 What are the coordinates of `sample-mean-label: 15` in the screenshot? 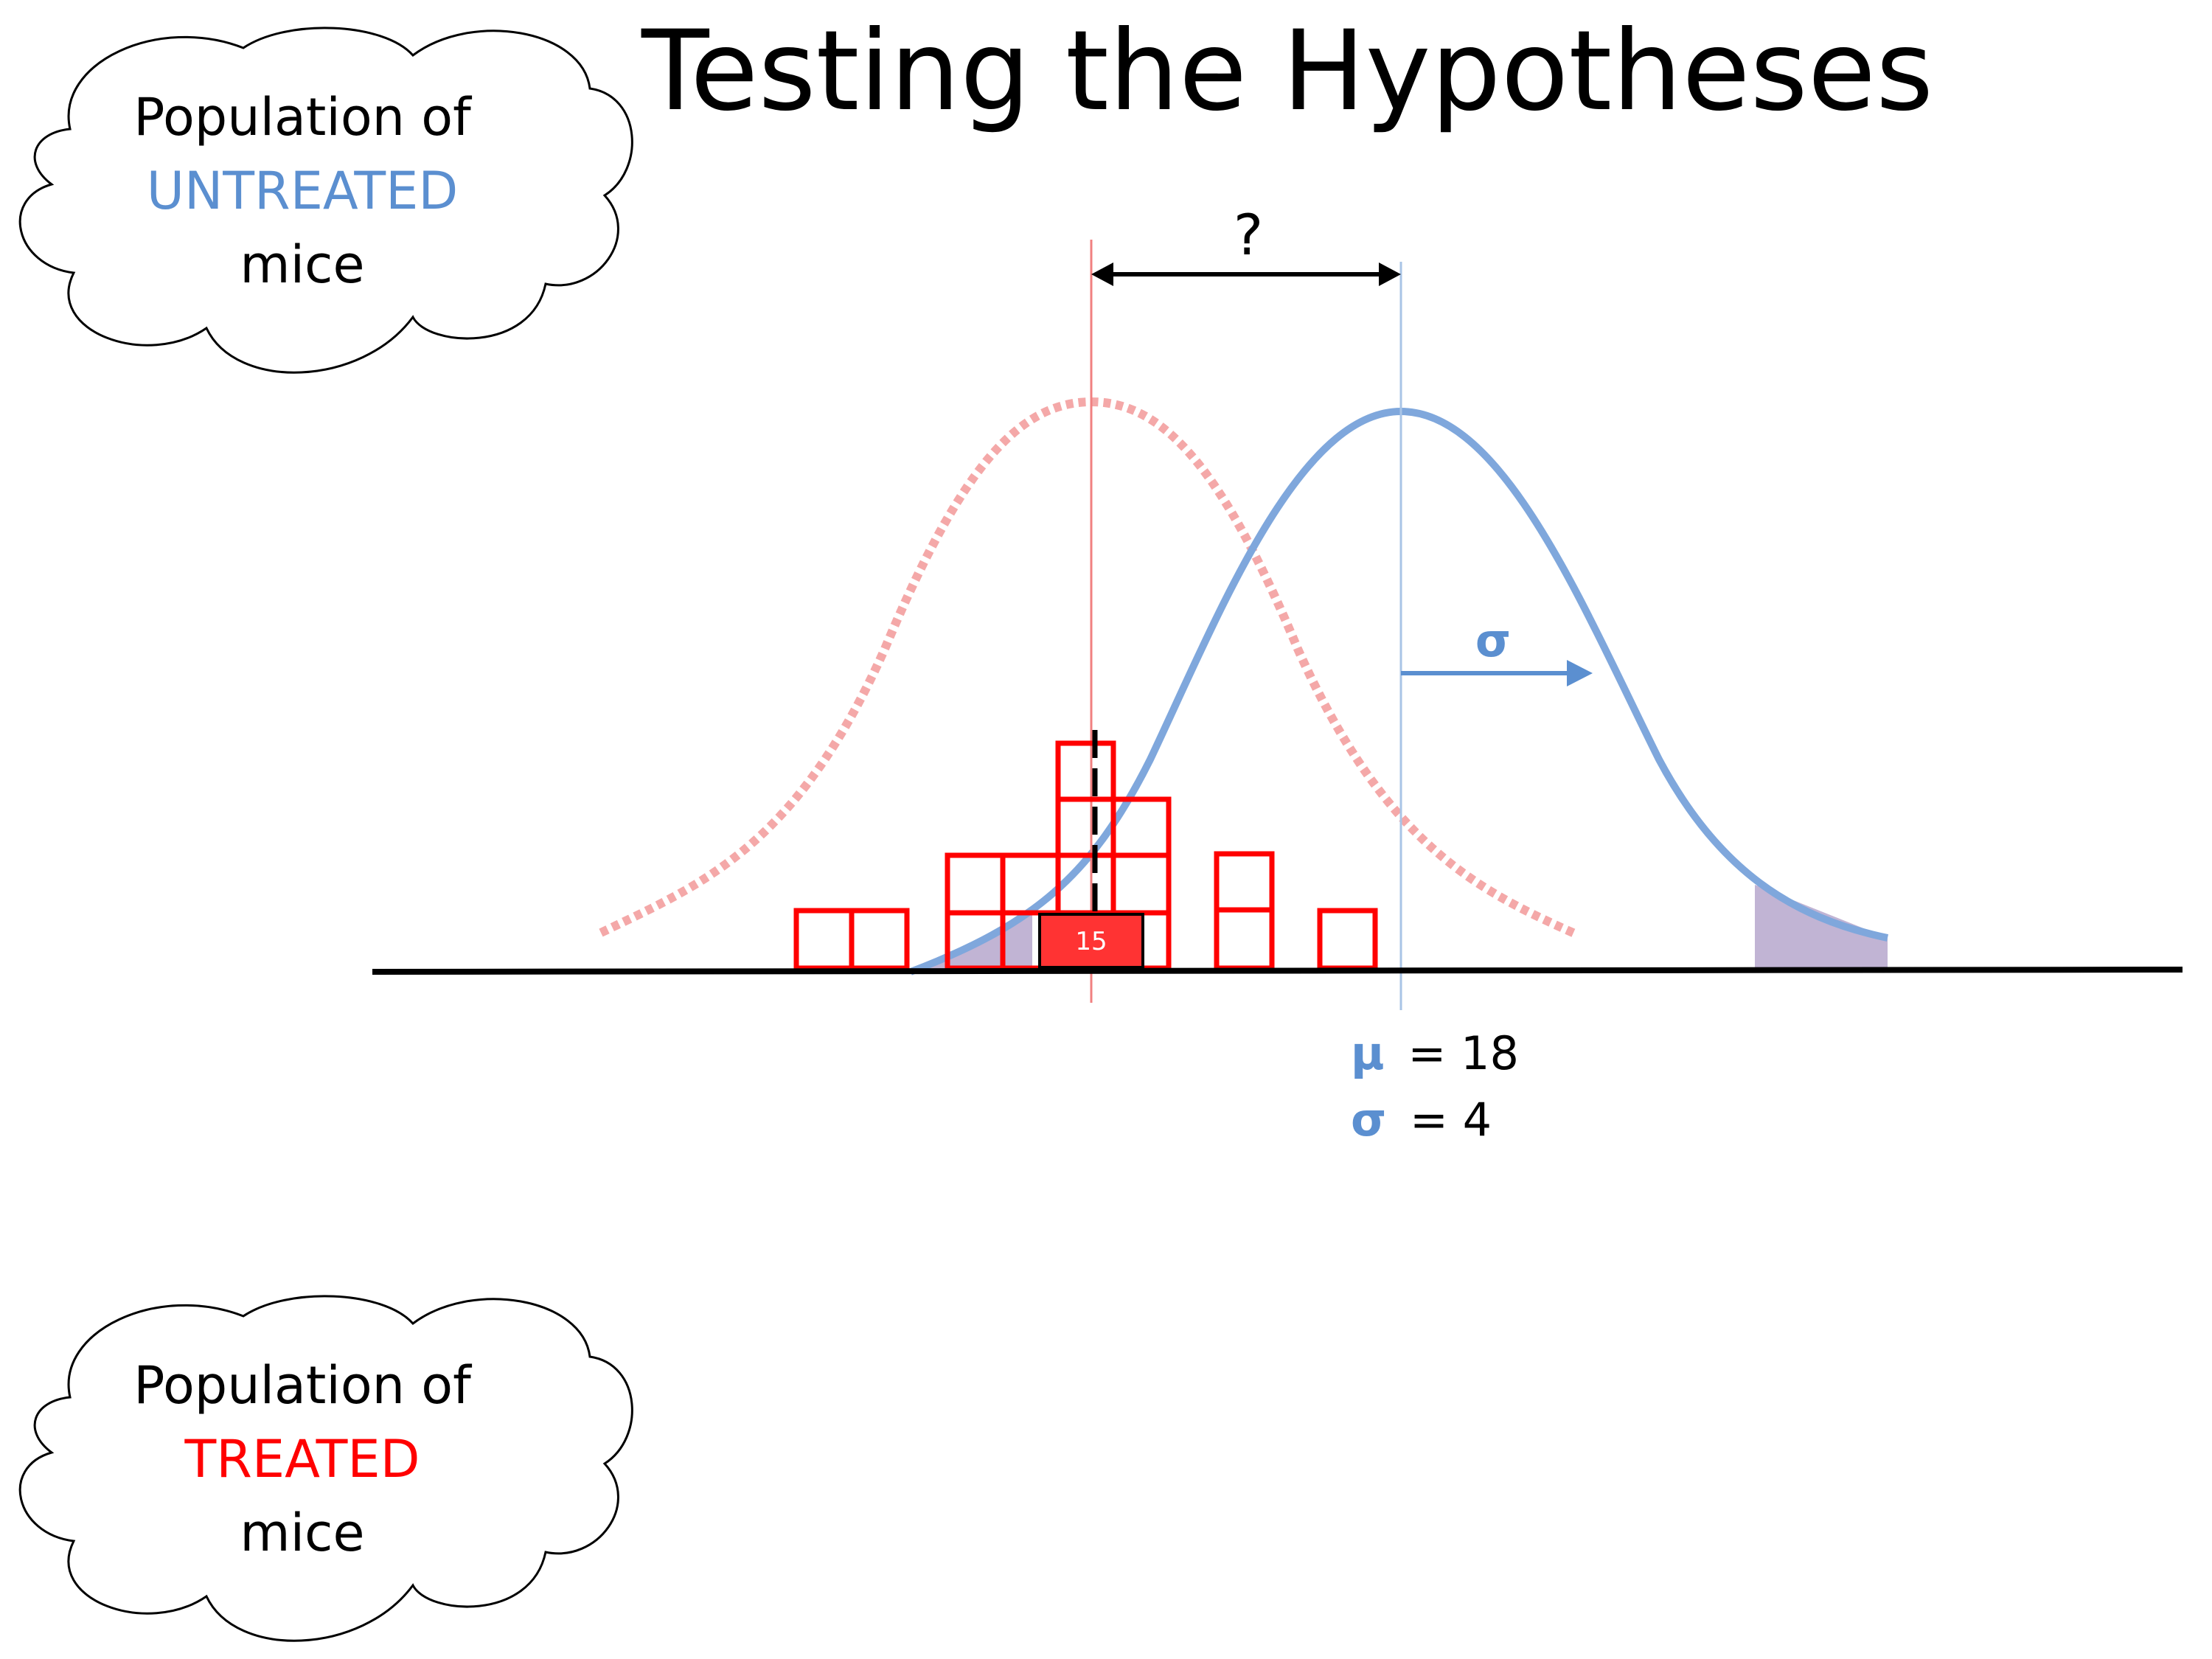 It's located at (1091, 941).